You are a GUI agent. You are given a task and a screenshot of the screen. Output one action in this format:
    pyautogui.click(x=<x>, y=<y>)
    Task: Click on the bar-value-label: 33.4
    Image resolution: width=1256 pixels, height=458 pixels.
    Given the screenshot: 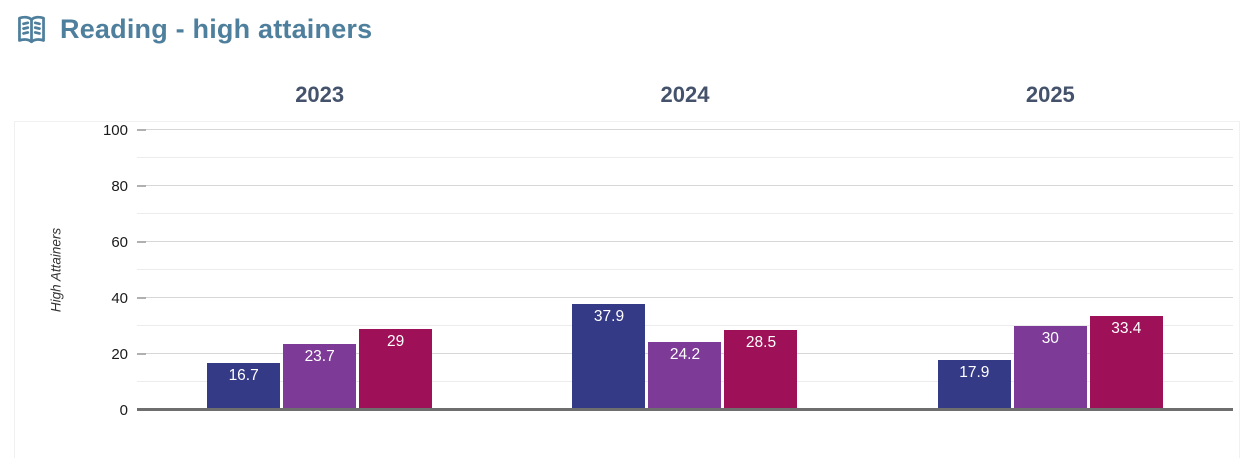 What is the action you would take?
    pyautogui.click(x=1126, y=329)
    